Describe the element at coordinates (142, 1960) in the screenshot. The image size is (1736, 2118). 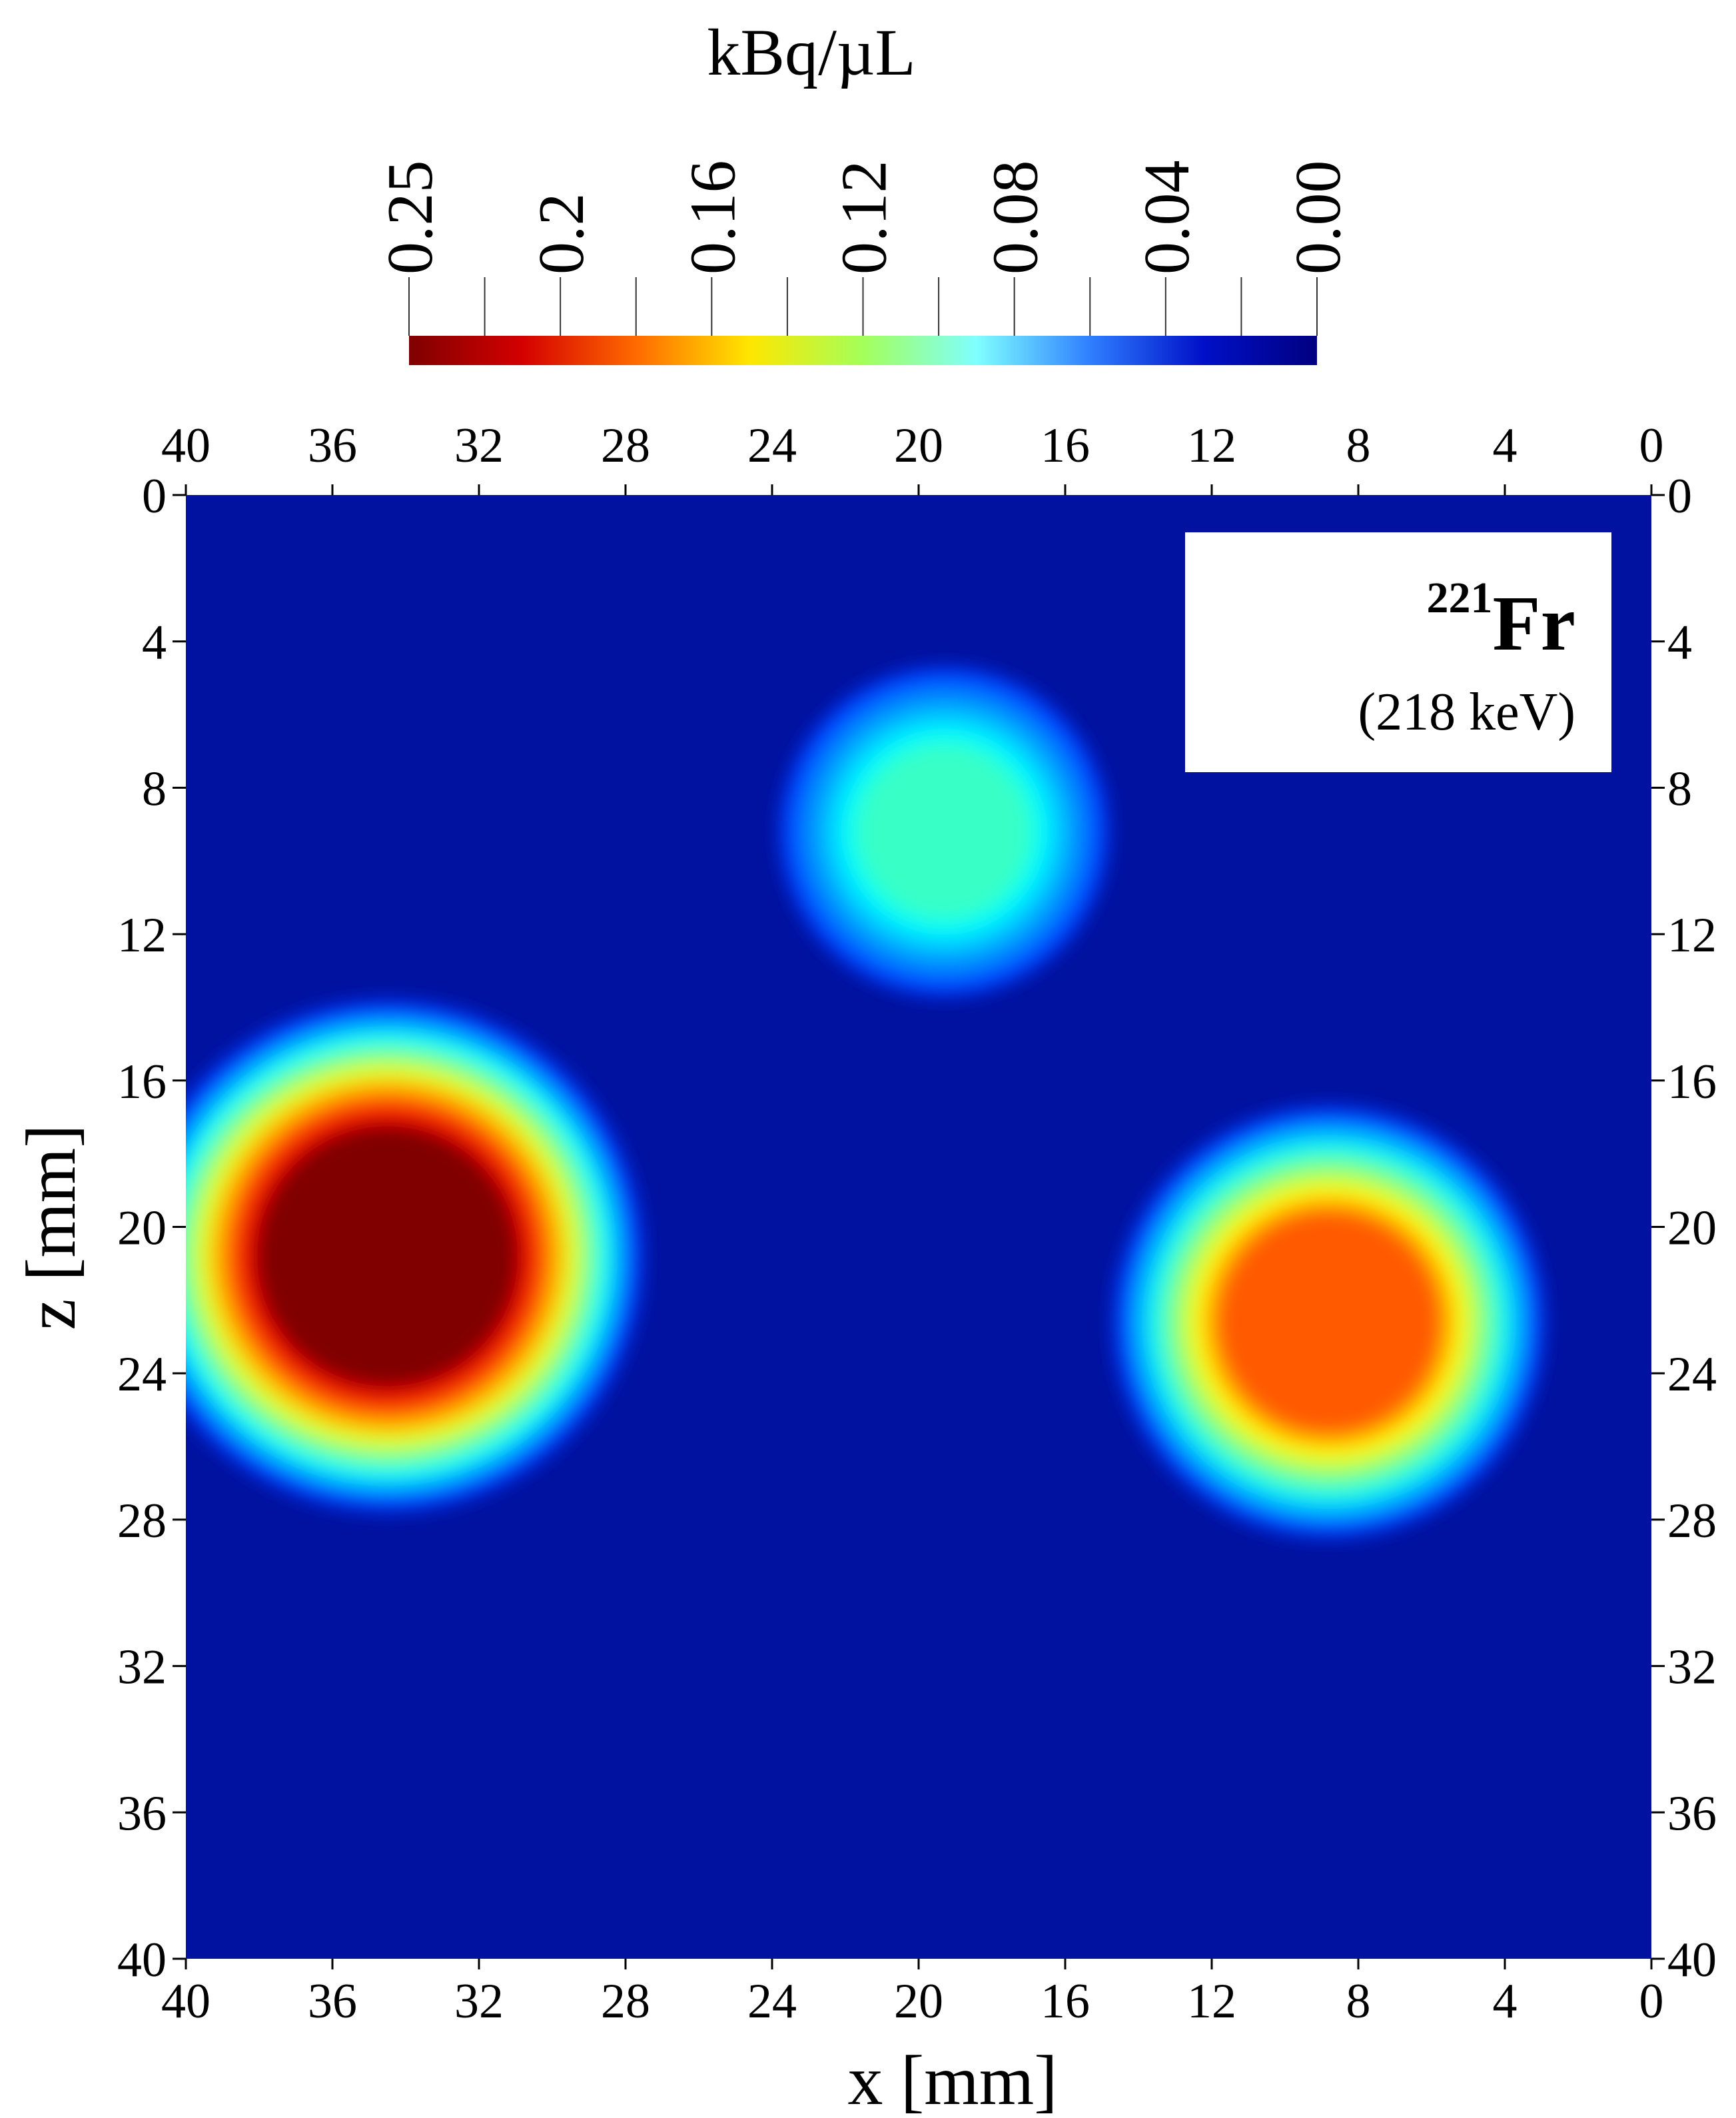
I see `y-tick-label-left: 40` at that location.